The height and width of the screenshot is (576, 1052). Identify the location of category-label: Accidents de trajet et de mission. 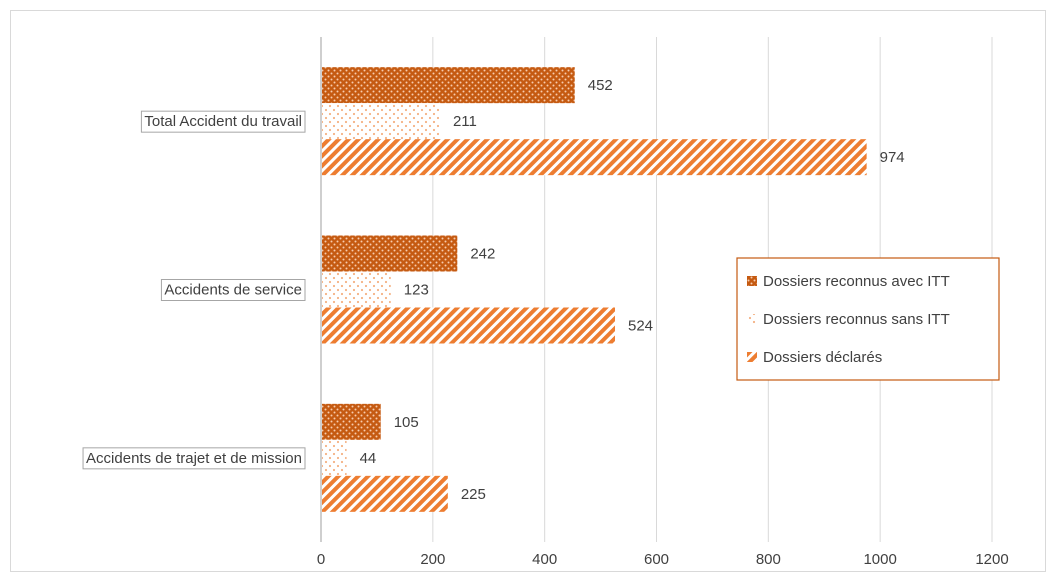
(194, 458).